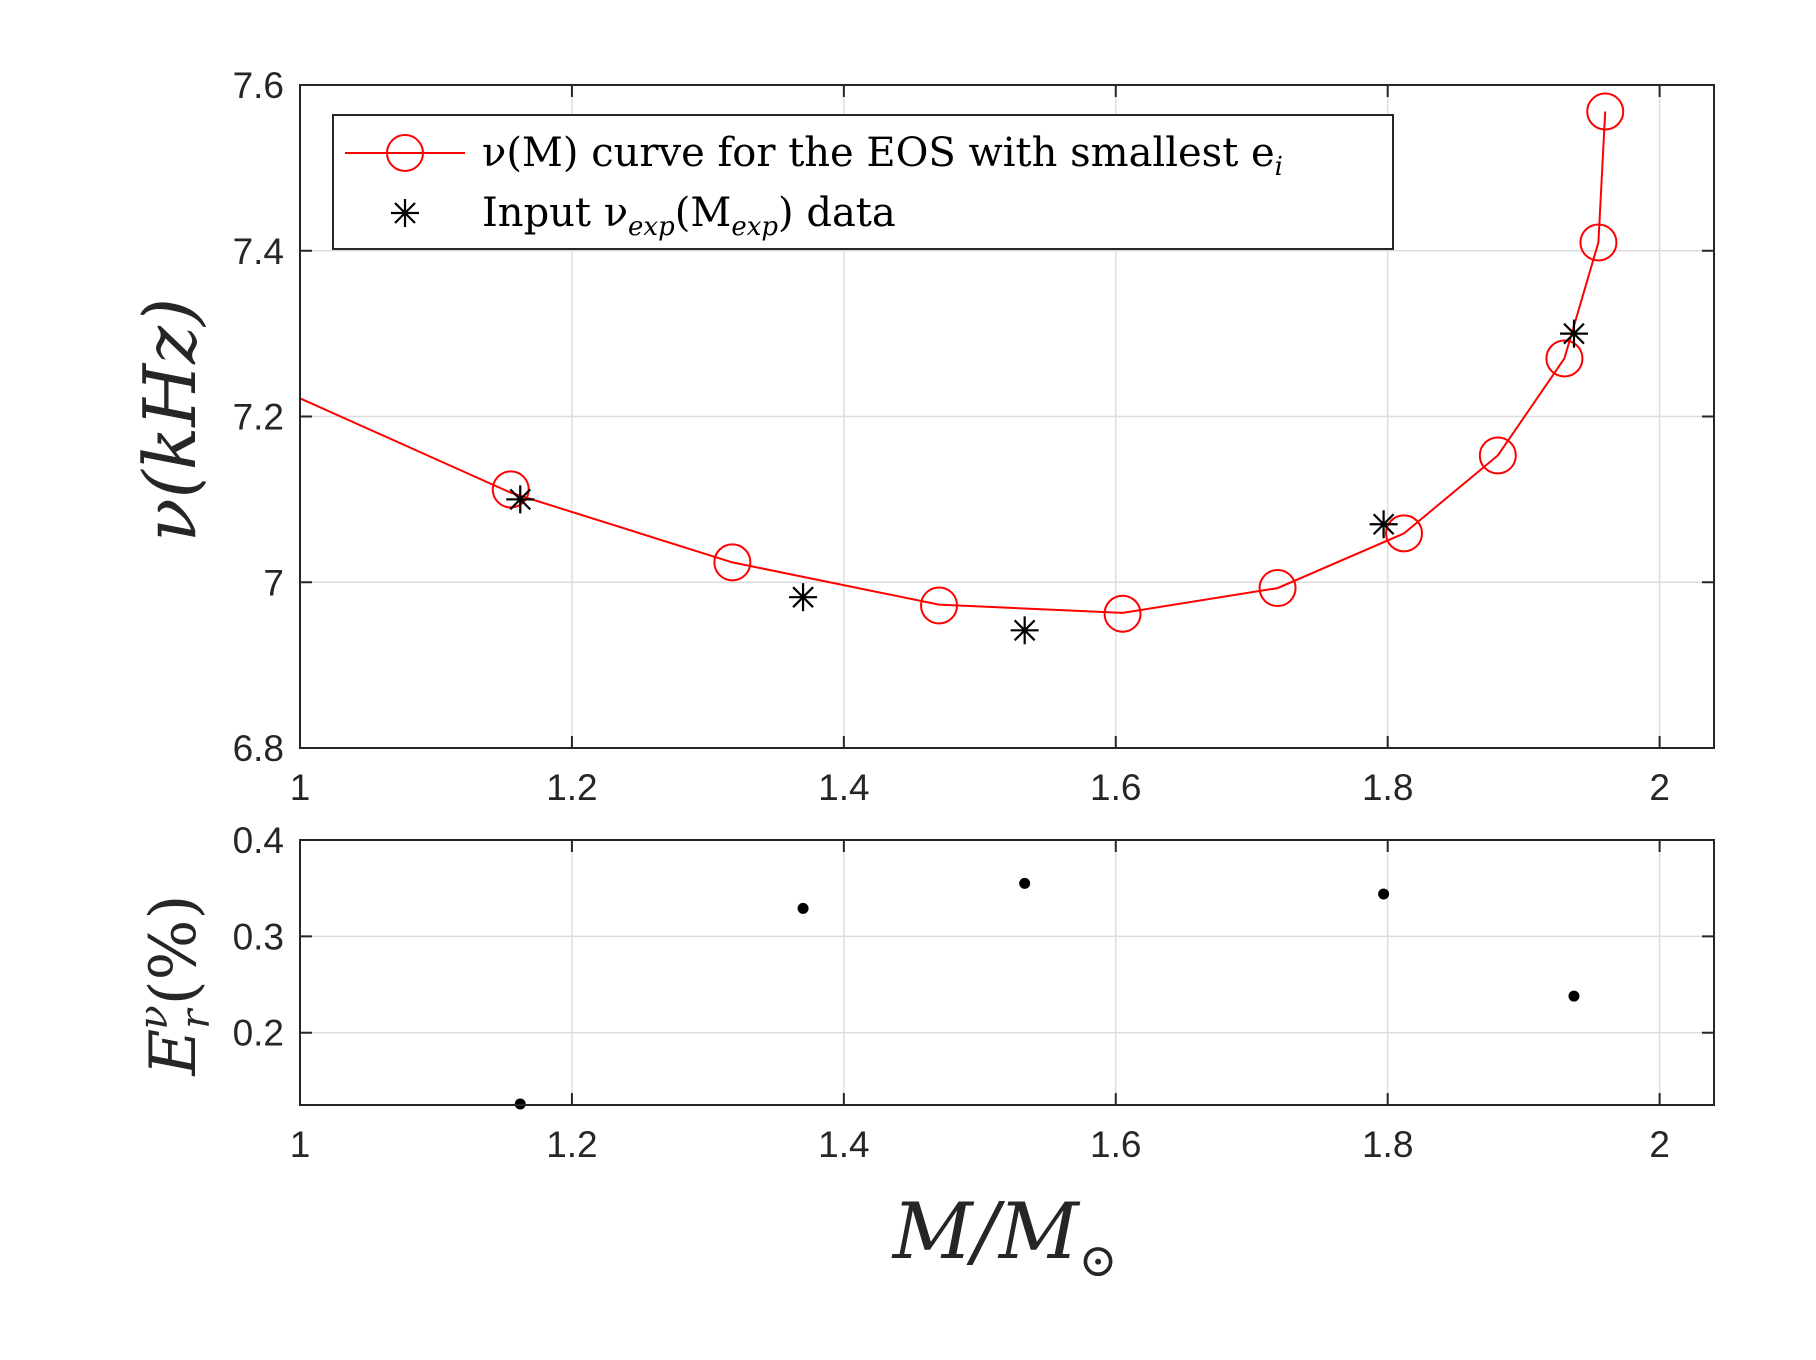  Describe the element at coordinates (258, 251) in the screenshot. I see `top-y-tick-label: 7.4` at that location.